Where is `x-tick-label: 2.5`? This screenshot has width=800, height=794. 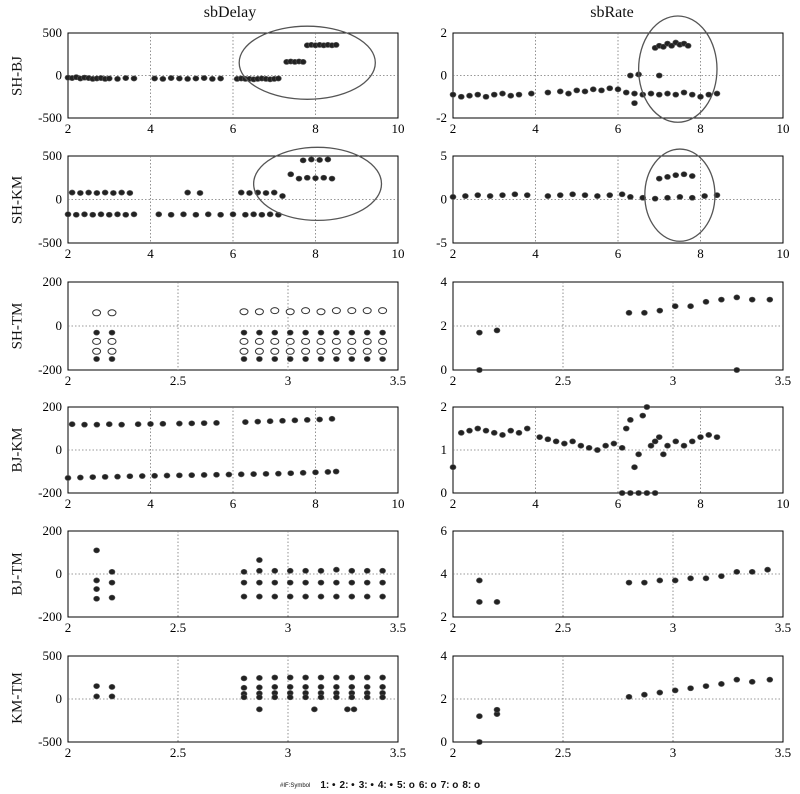 x-tick-label: 2.5 is located at coordinates (178, 380).